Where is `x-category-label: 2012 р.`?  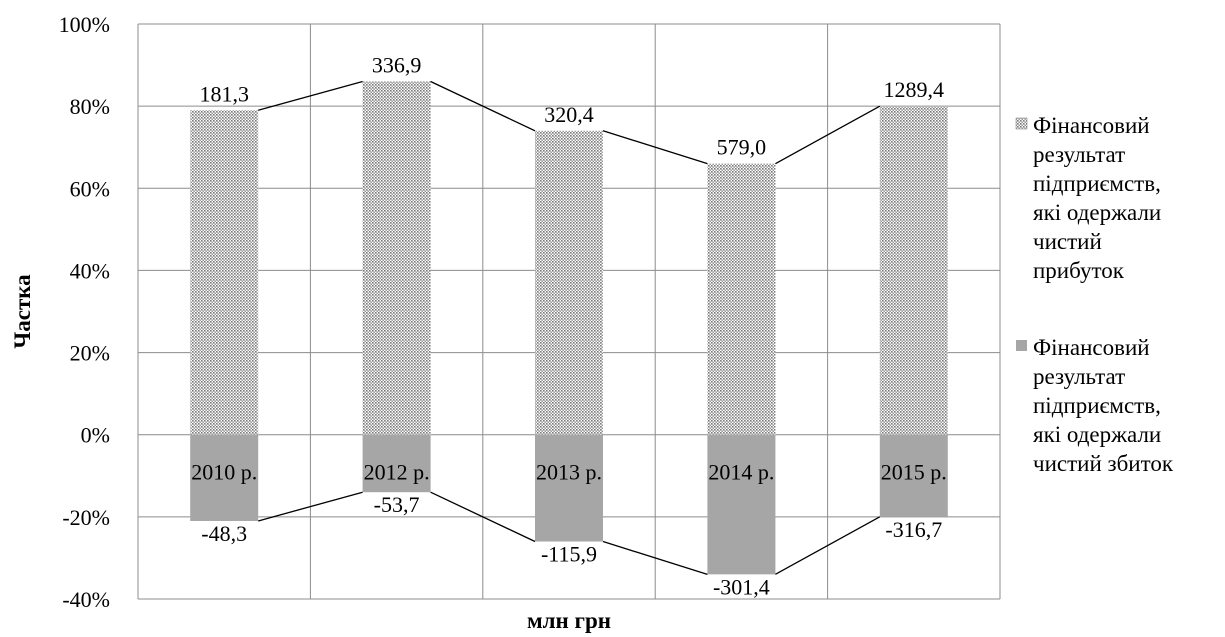
x-category-label: 2012 р. is located at coordinates (397, 472).